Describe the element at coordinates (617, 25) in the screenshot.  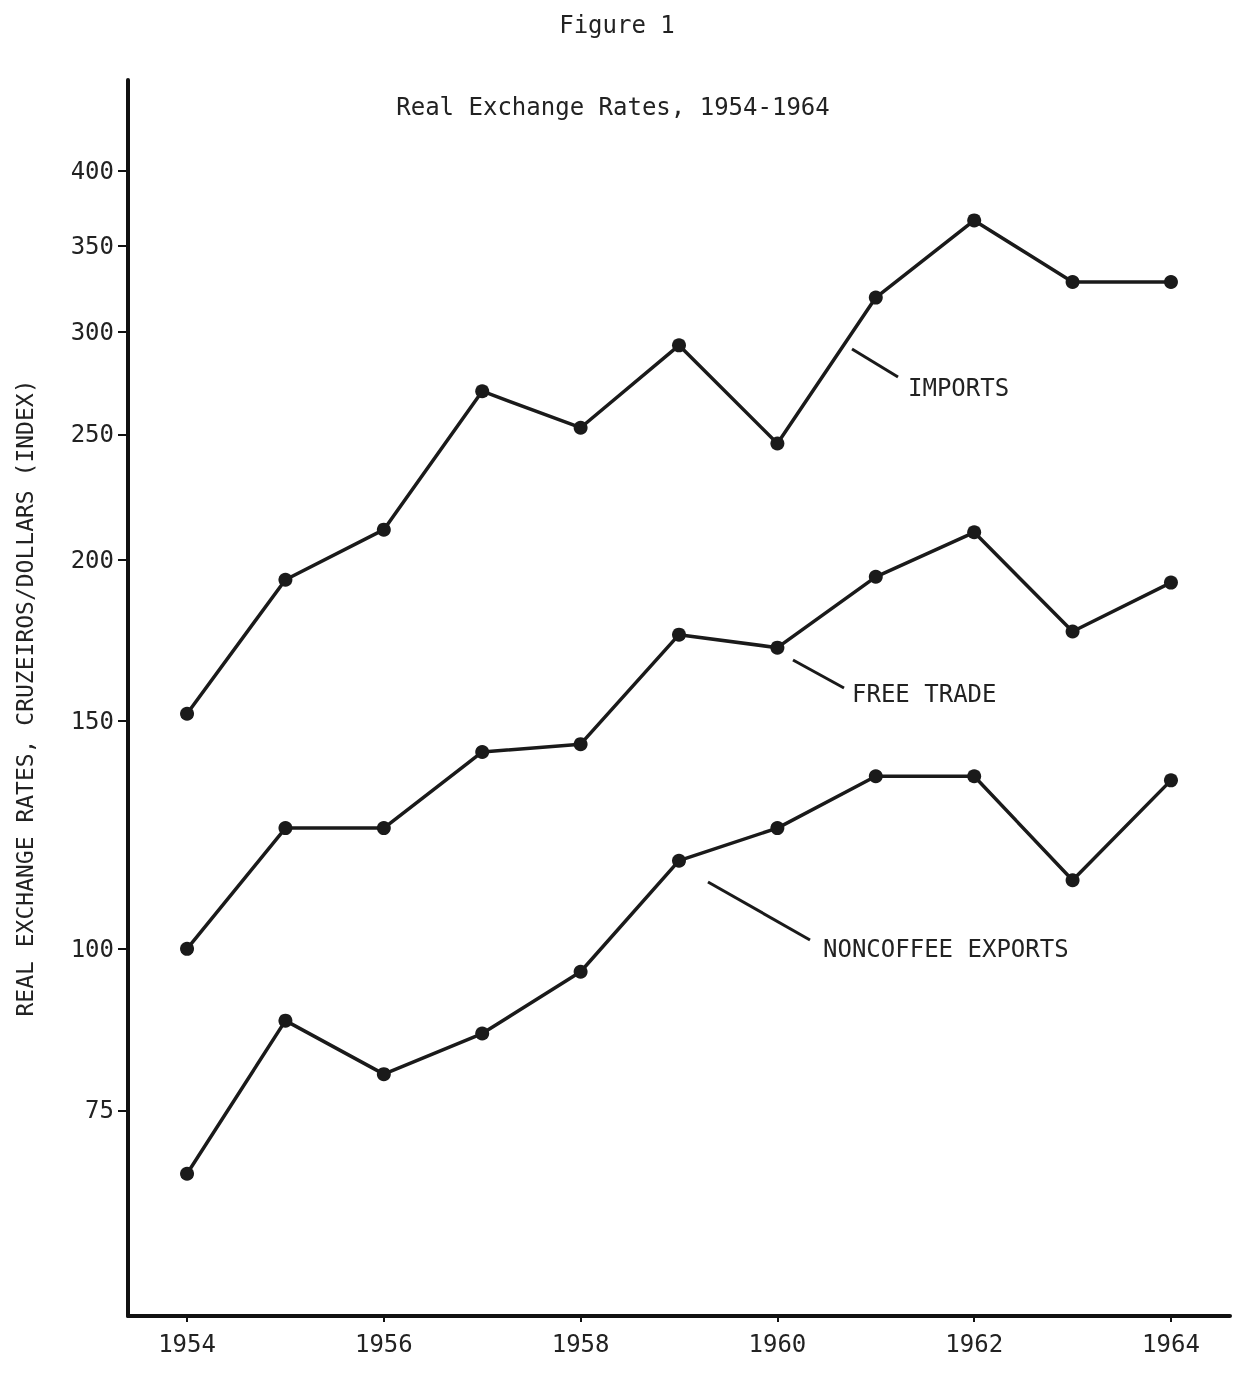
I see `chart-title: Figure 1` at that location.